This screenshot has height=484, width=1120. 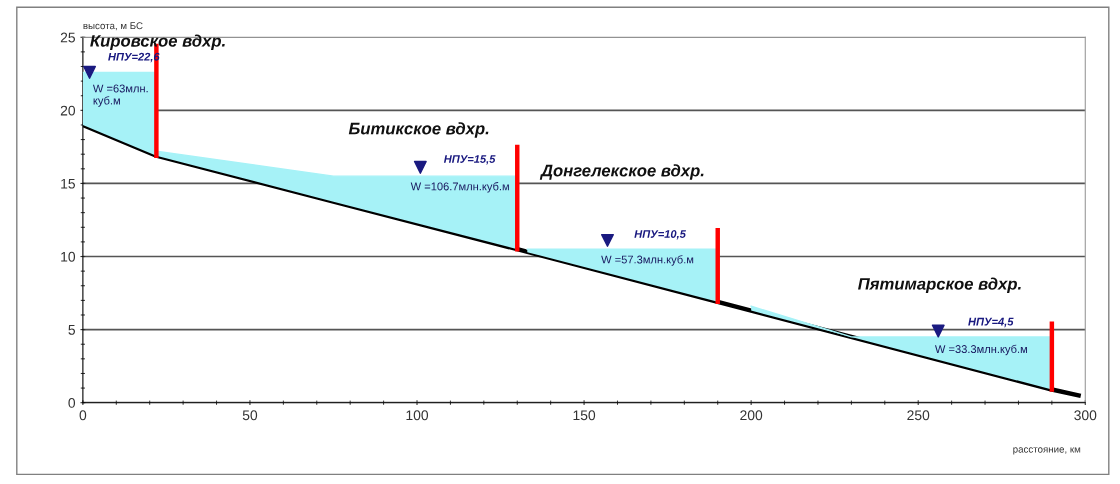 I want to click on x-tick-label: 100, so click(x=417, y=415).